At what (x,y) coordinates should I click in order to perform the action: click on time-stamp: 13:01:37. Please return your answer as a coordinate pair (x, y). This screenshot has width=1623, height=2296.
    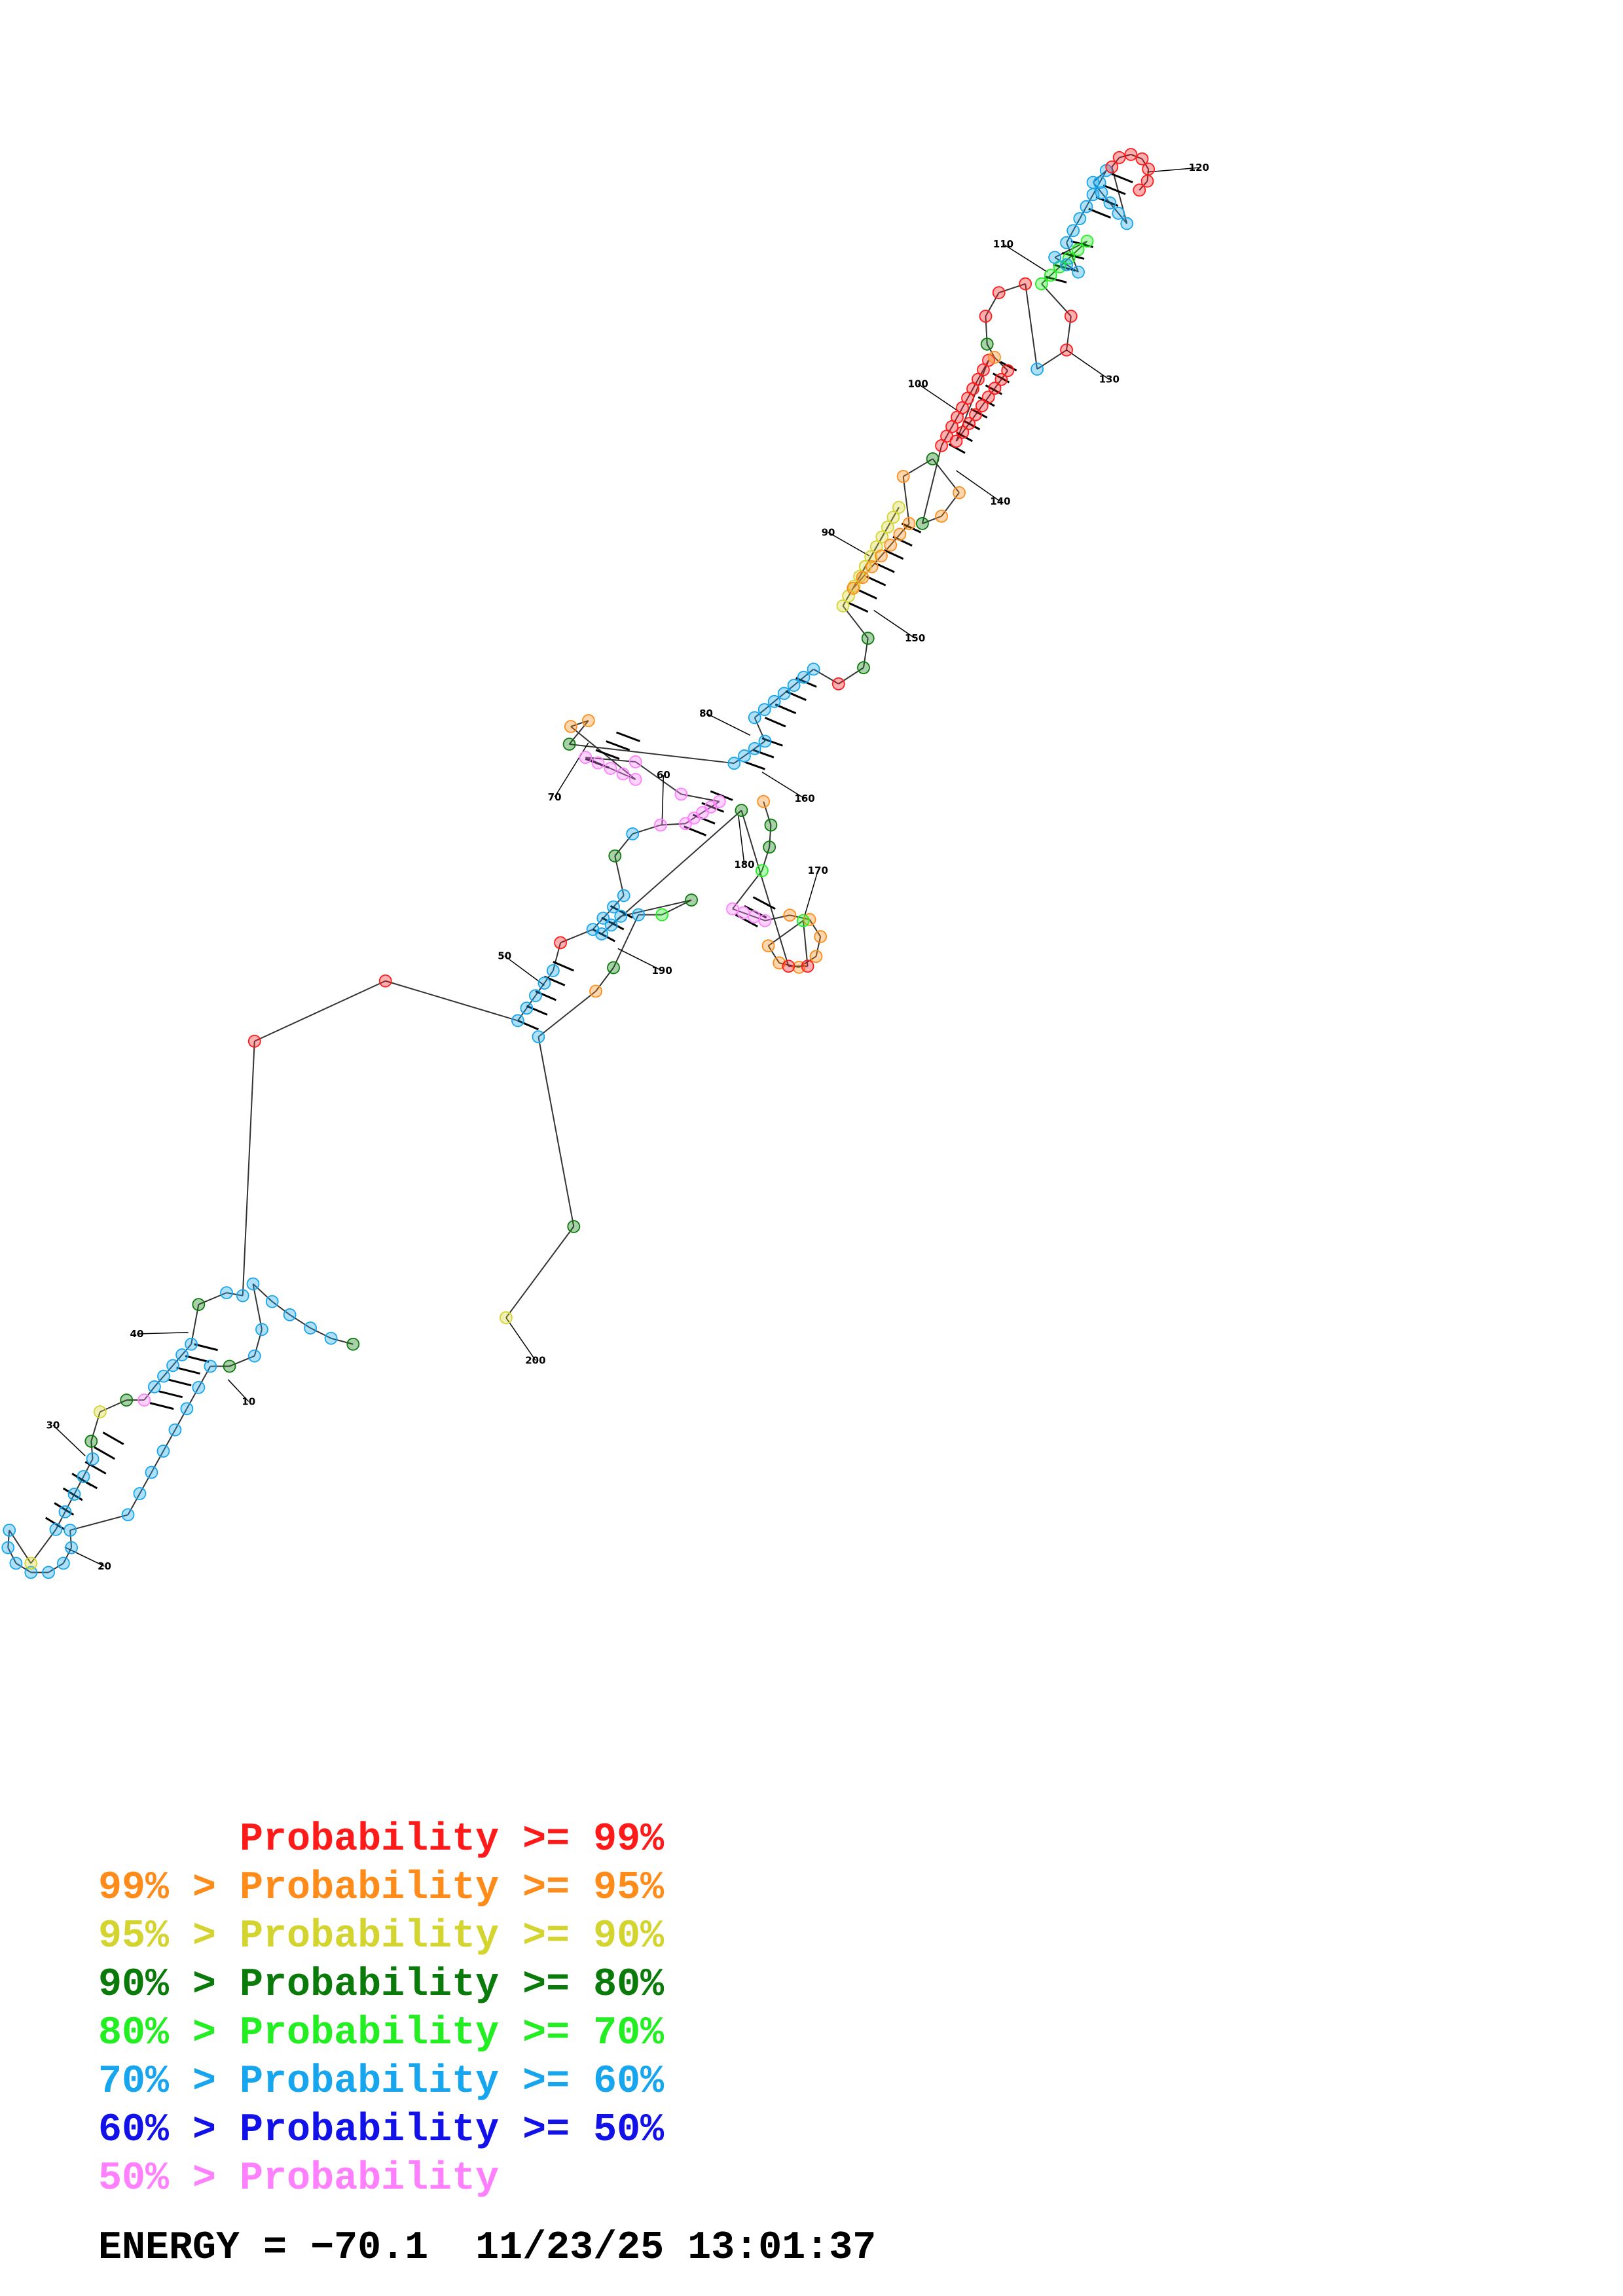
    Looking at the image, I should click on (782, 2248).